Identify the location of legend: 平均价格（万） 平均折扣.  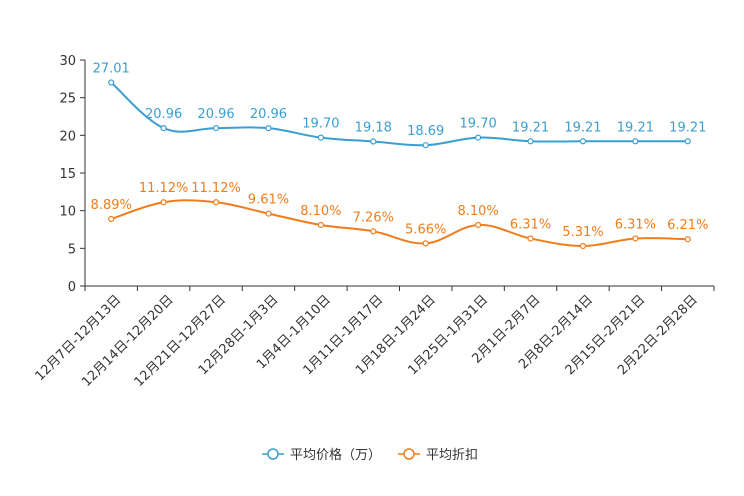
(370, 455).